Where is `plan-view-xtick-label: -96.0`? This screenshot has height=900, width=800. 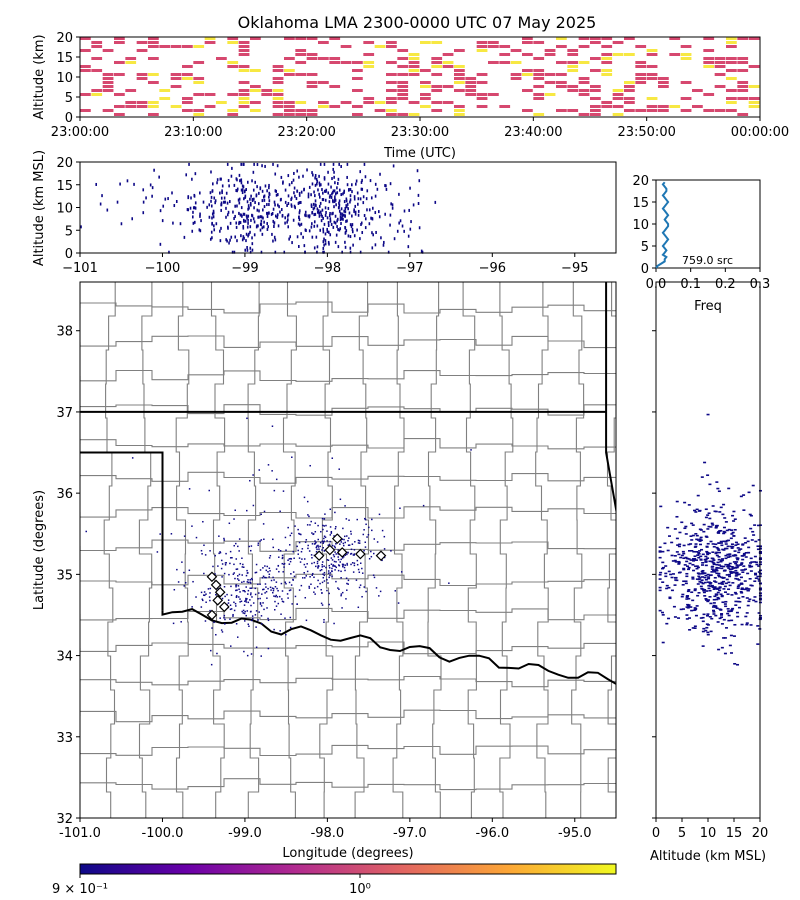
plan-view-xtick-label: -96.0 is located at coordinates (492, 833).